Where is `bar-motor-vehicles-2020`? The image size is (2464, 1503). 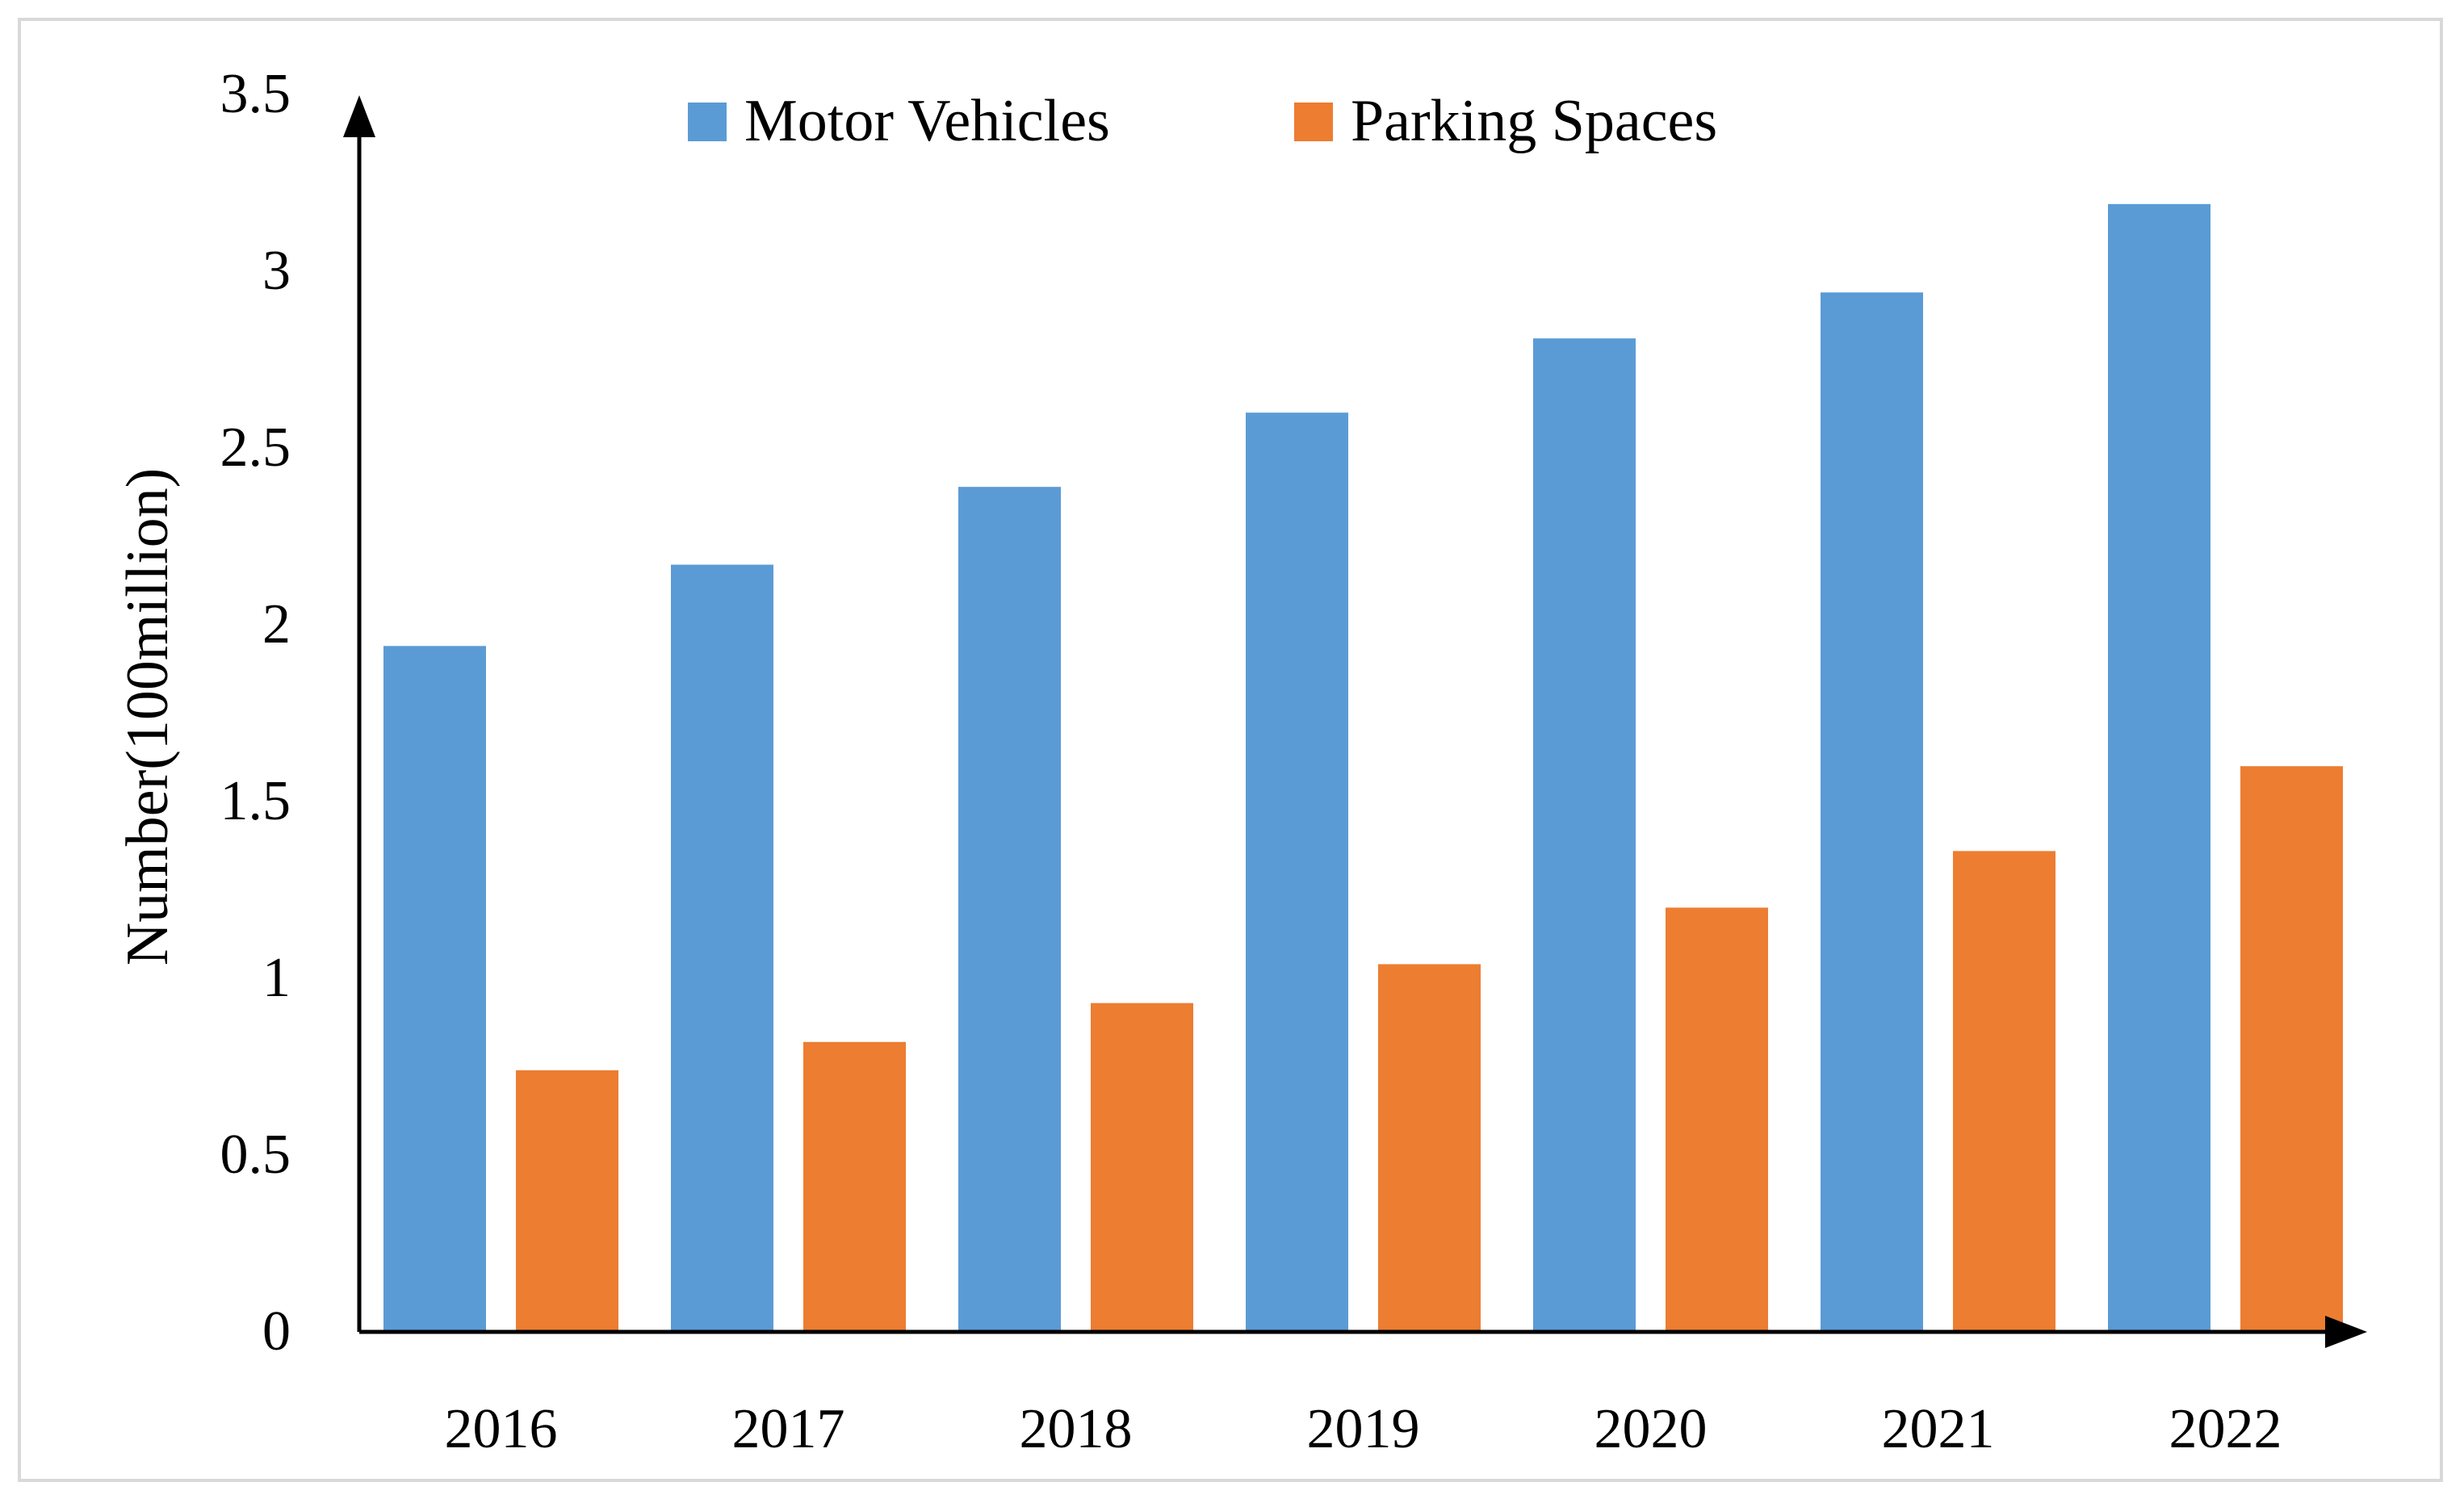
bar-motor-vehicles-2020 is located at coordinates (1584, 835).